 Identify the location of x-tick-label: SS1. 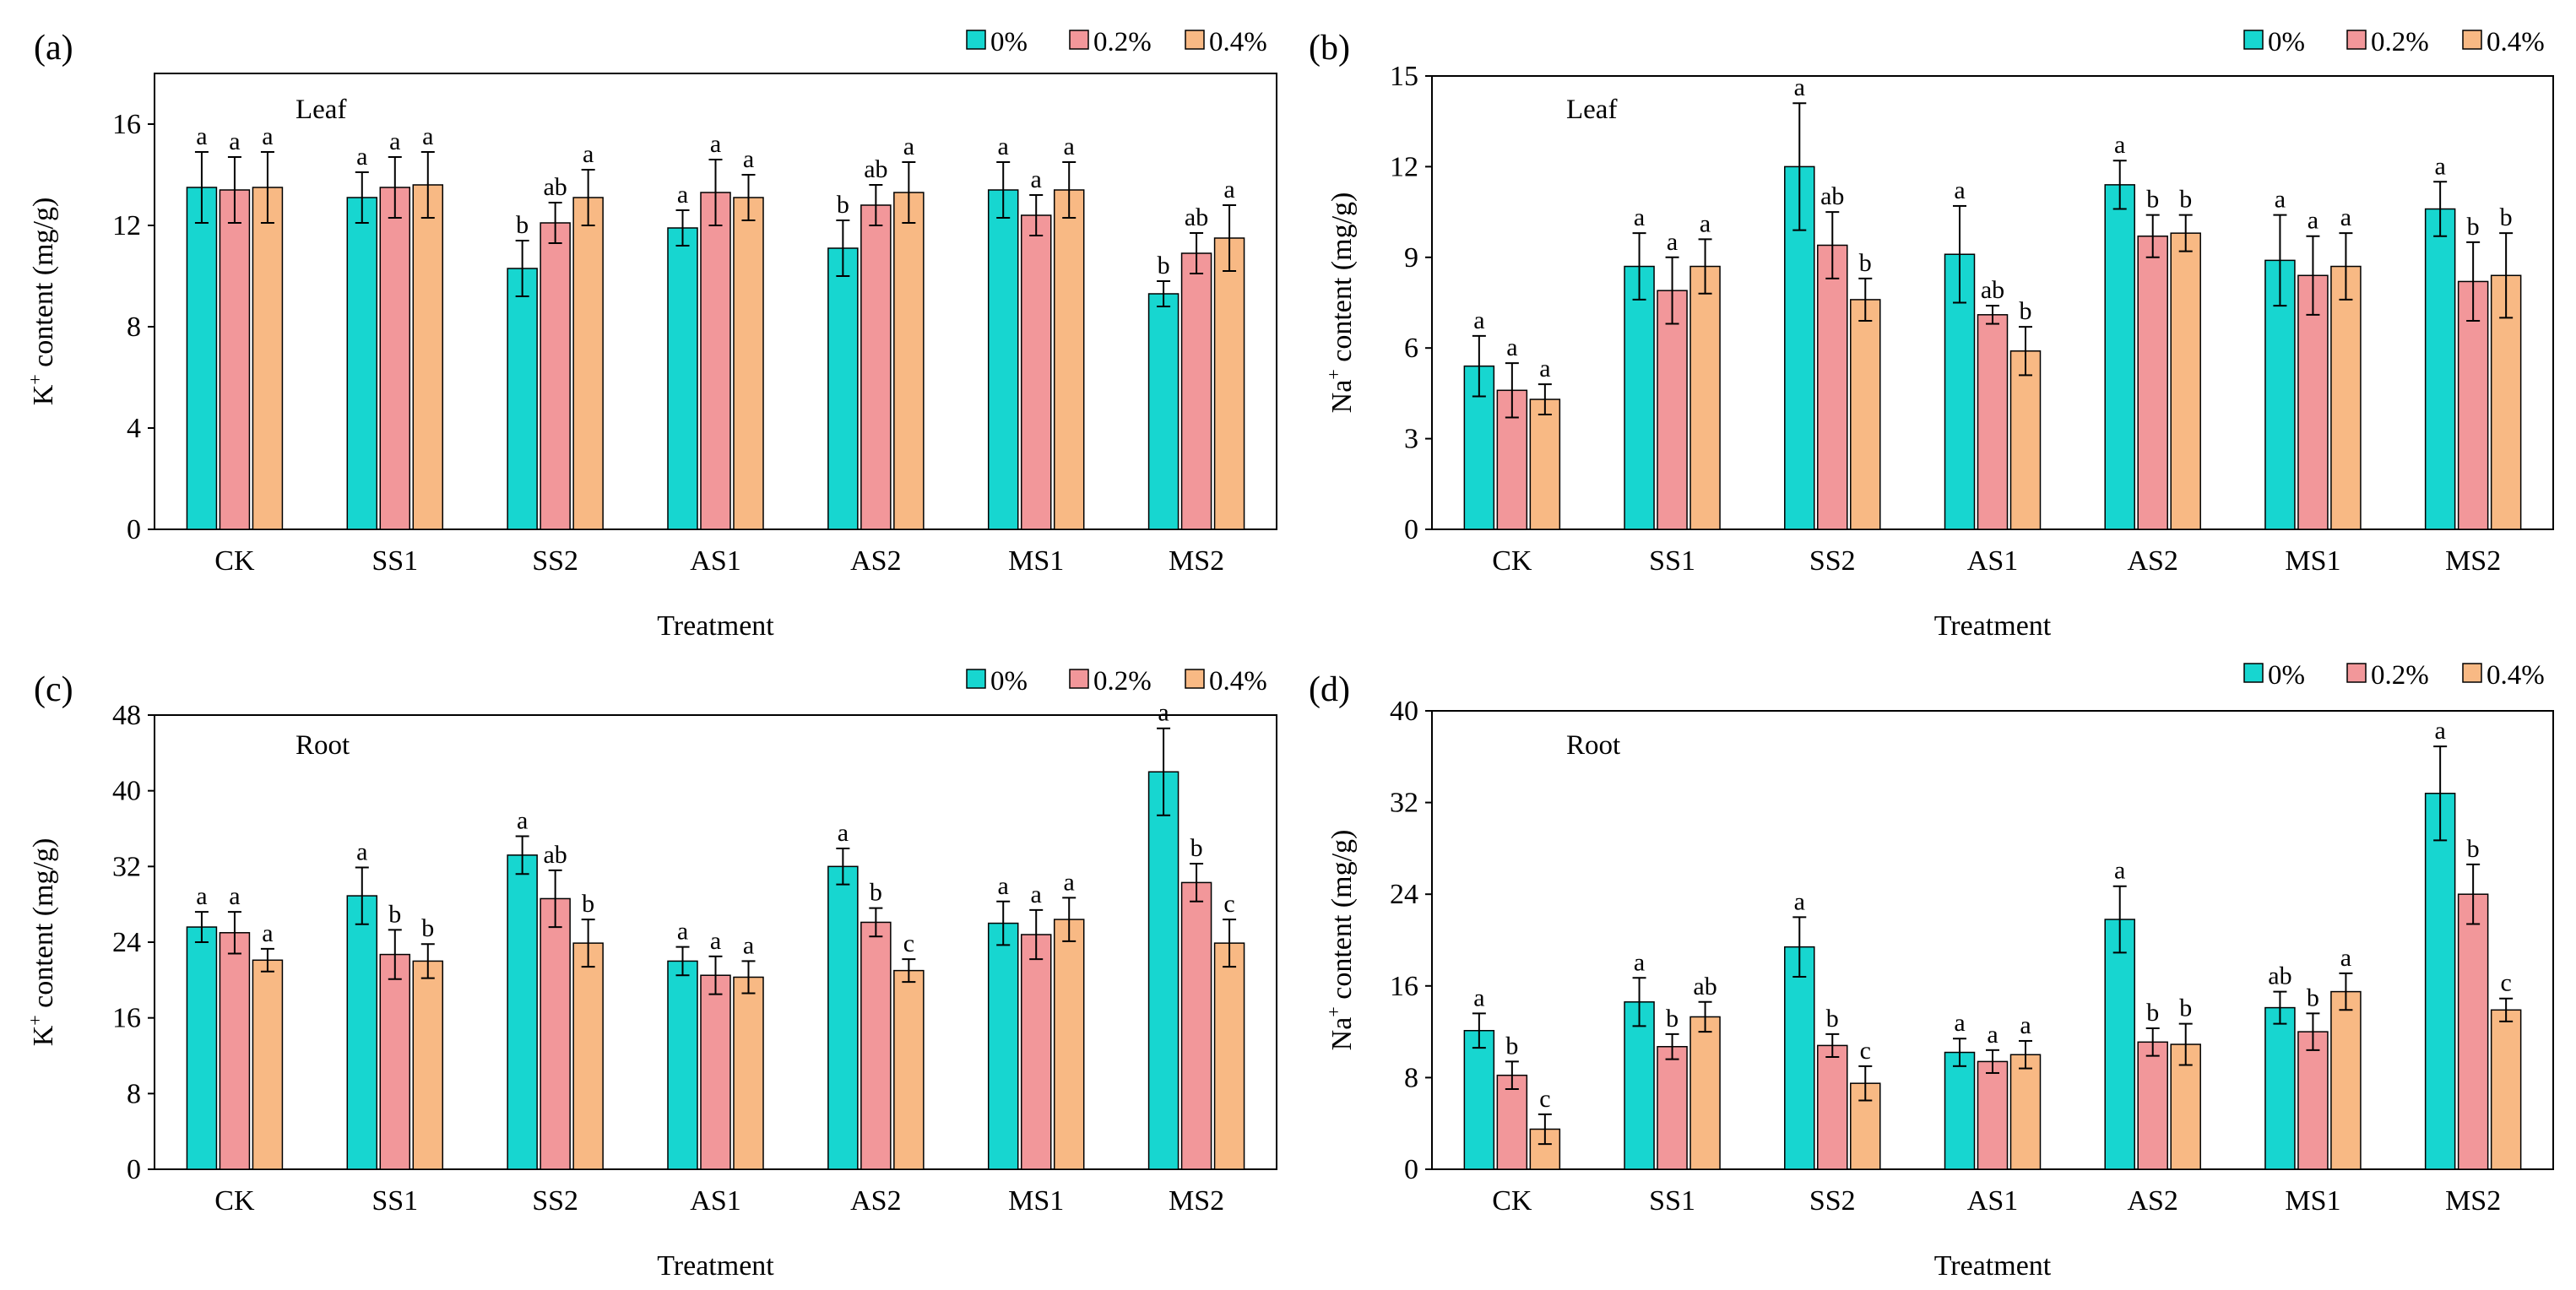
(1672, 1201).